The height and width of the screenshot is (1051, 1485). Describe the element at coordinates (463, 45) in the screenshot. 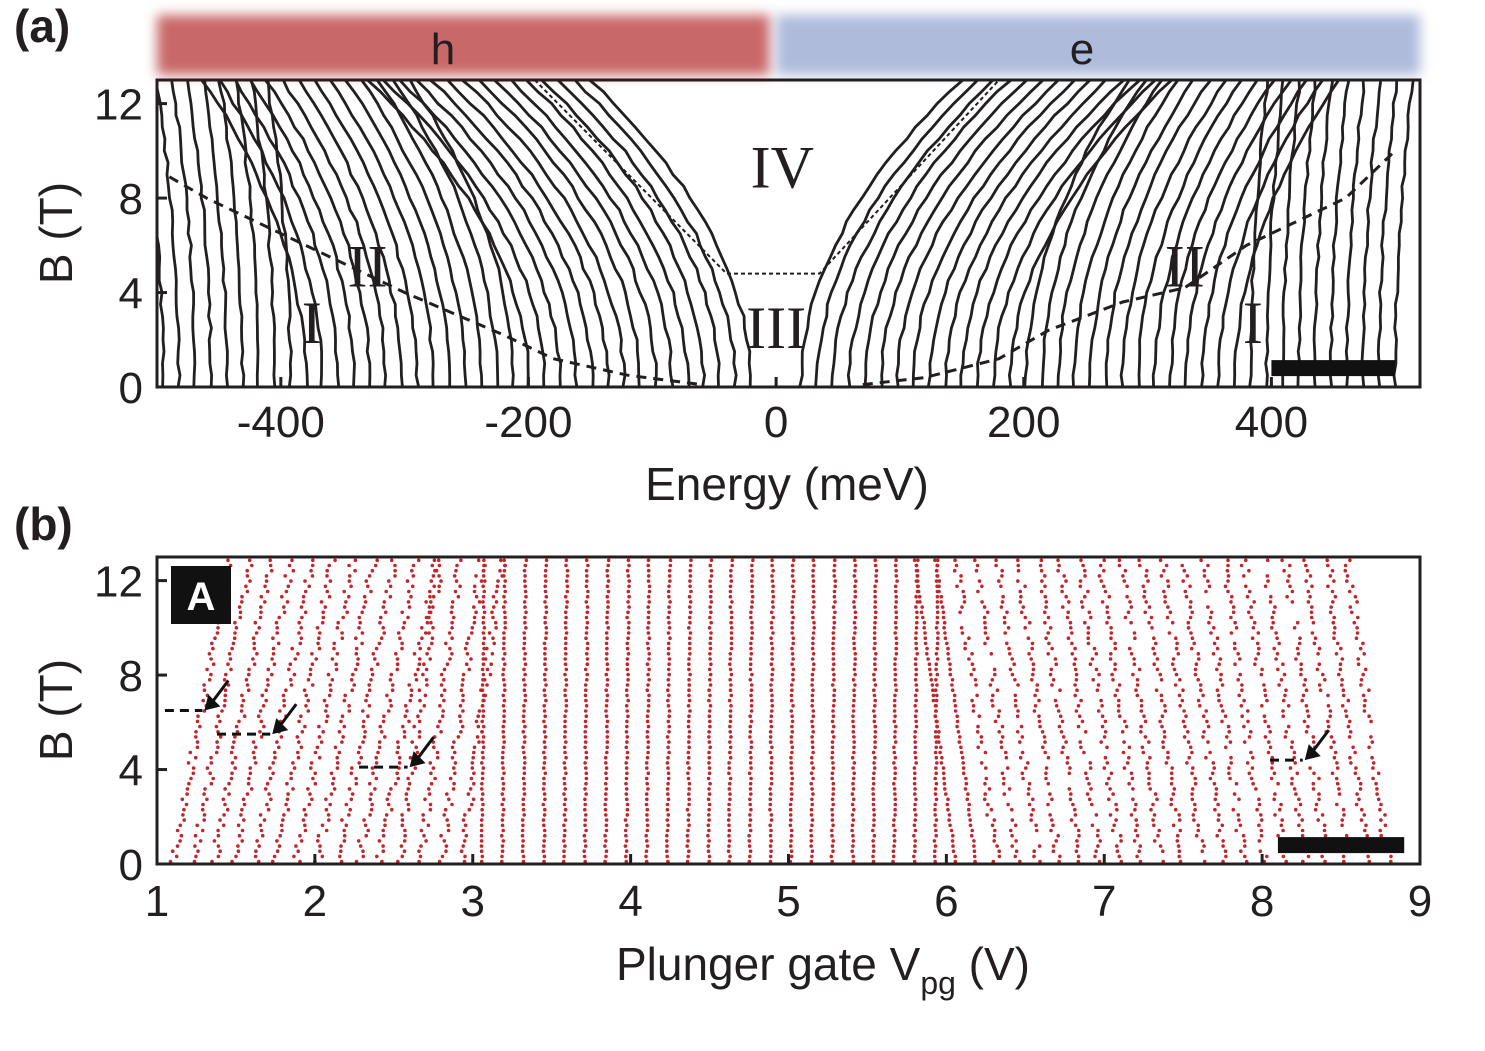

I see `band-h` at that location.